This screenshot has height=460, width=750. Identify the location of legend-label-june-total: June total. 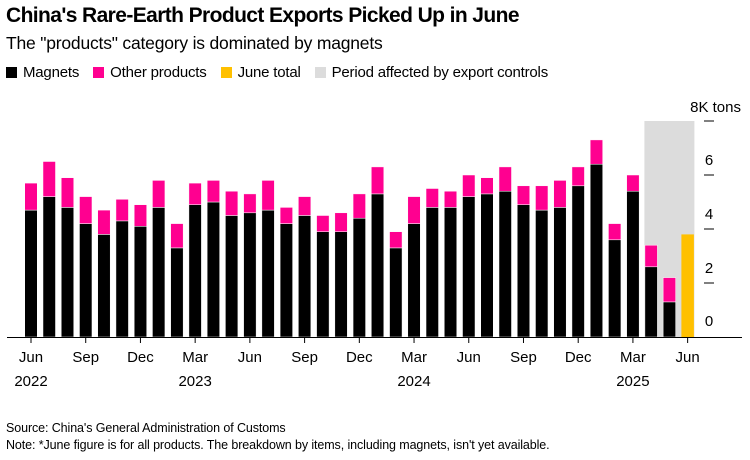
(269, 72).